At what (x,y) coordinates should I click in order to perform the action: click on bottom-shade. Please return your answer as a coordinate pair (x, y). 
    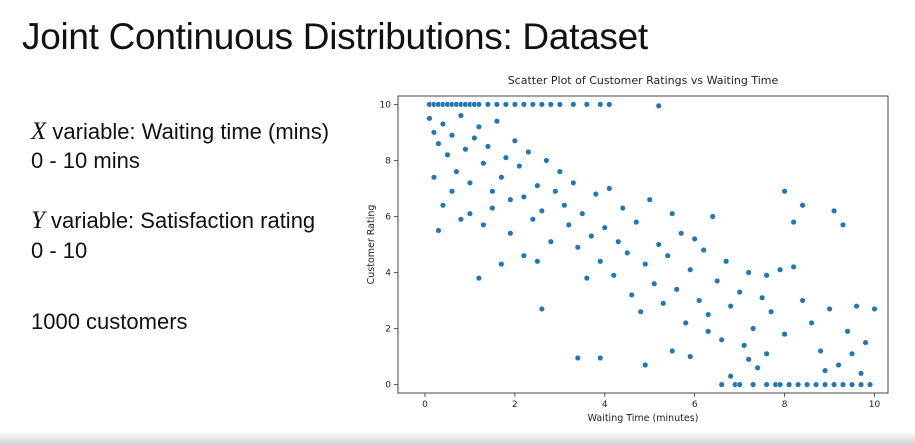
    Looking at the image, I should click on (457, 438).